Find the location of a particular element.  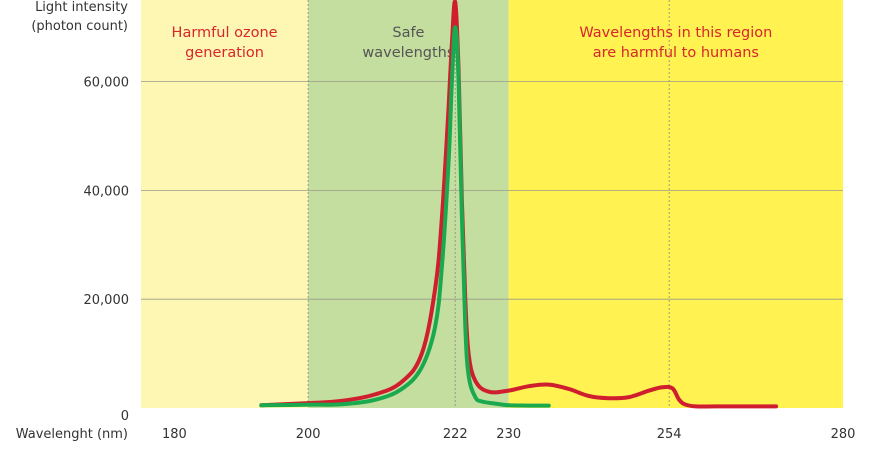

region-label-3-line-1: Wavelengths in this region is located at coordinates (675, 33).